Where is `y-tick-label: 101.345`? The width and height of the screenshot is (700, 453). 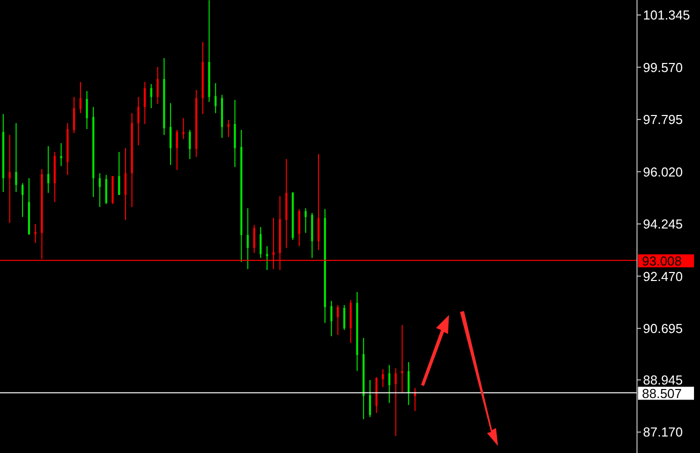
y-tick-label: 101.345 is located at coordinates (666, 15).